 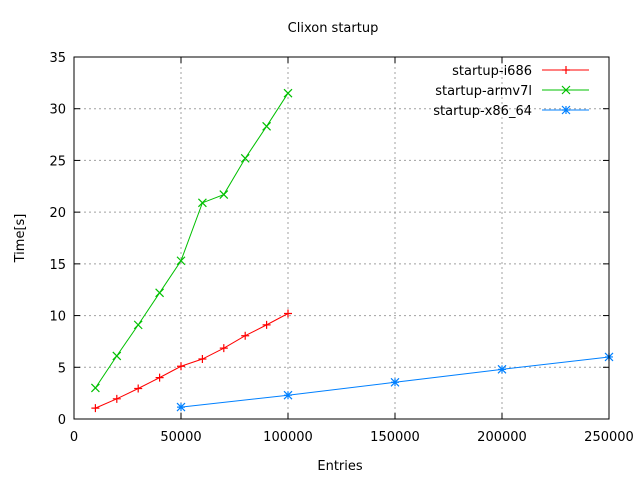 What do you see at coordinates (492, 71) in the screenshot?
I see `legend-label: startup-i686` at bounding box center [492, 71].